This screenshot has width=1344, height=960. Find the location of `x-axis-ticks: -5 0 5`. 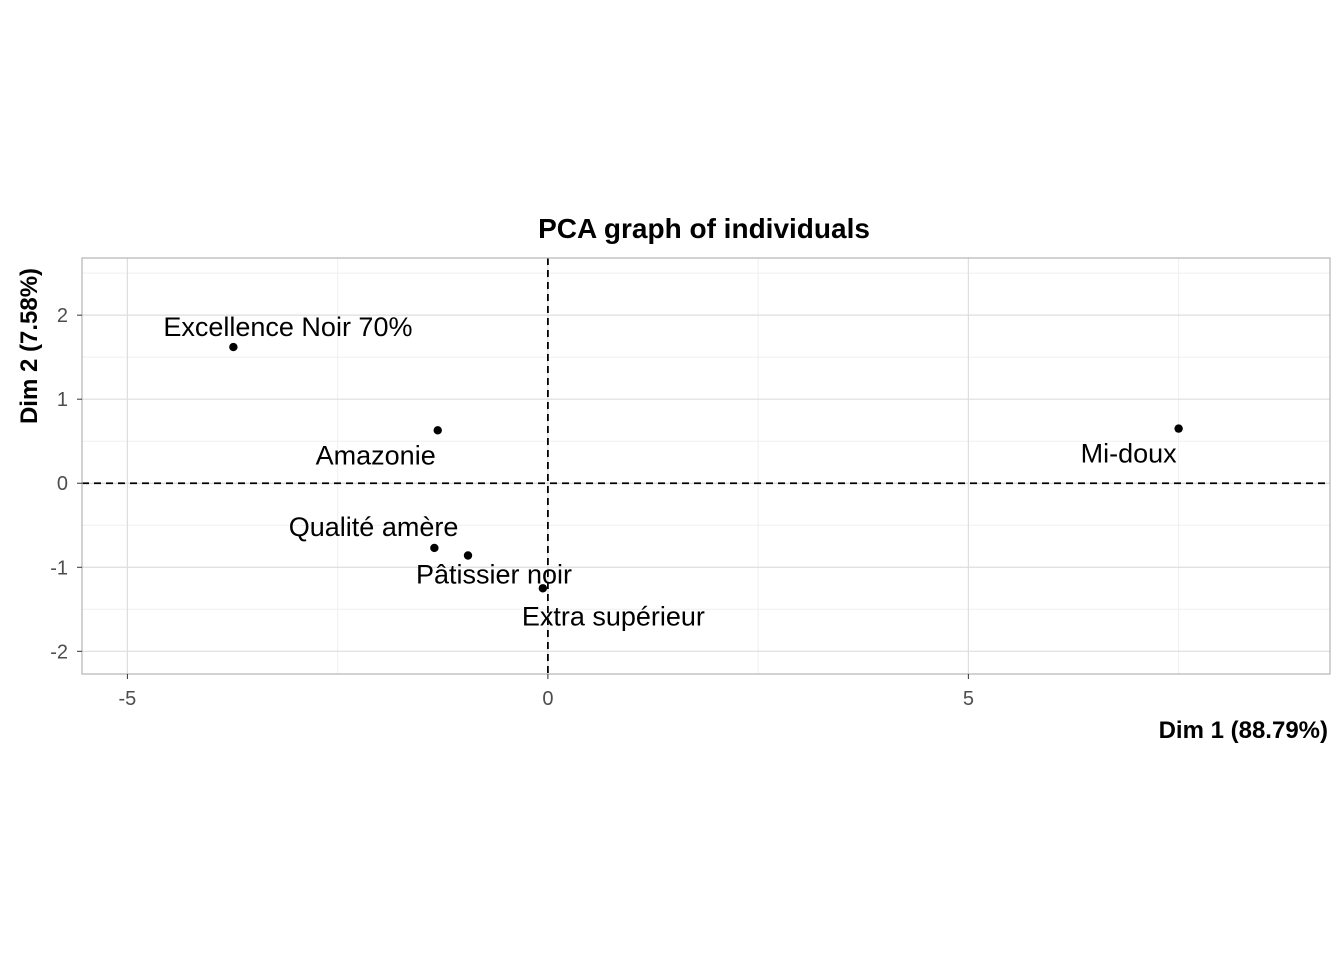

x-axis-ticks: -5 0 5 is located at coordinates (546, 692).